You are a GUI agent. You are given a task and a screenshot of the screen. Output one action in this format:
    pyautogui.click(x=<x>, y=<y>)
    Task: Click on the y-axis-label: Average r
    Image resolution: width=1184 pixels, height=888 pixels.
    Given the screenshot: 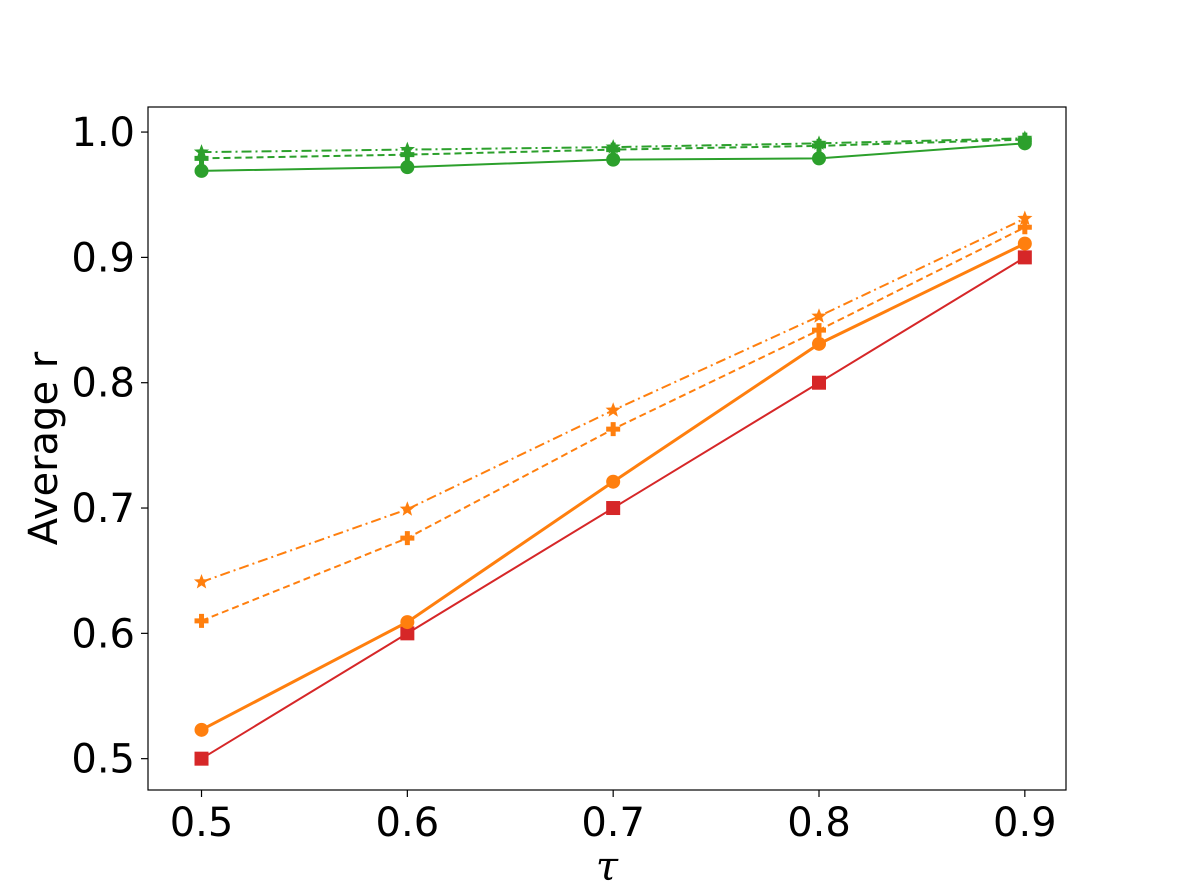 What is the action you would take?
    pyautogui.click(x=44, y=448)
    